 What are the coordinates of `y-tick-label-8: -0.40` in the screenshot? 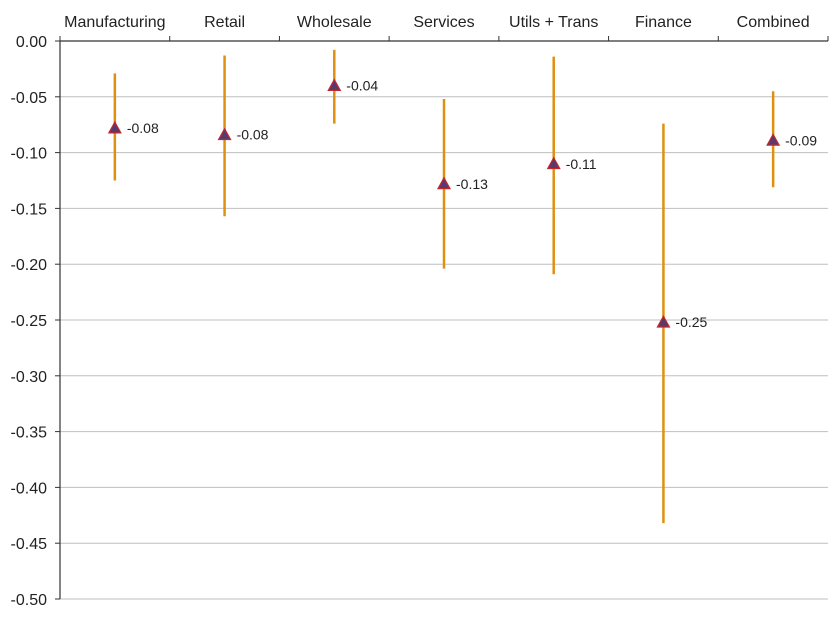 It's located at (29, 488).